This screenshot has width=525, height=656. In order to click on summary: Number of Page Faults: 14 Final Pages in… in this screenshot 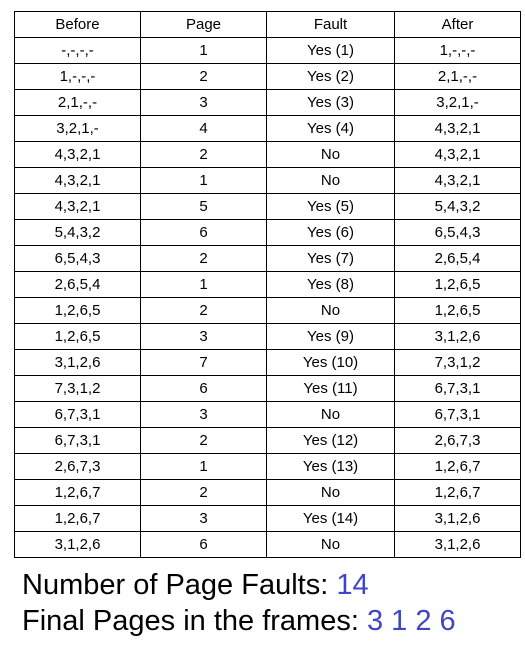, I will do `click(269, 603)`.